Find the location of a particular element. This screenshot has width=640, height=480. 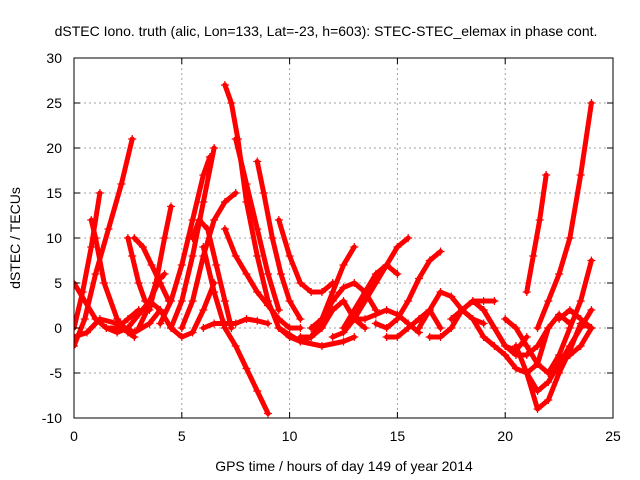

y-tick-label: 10 is located at coordinates (54, 238).